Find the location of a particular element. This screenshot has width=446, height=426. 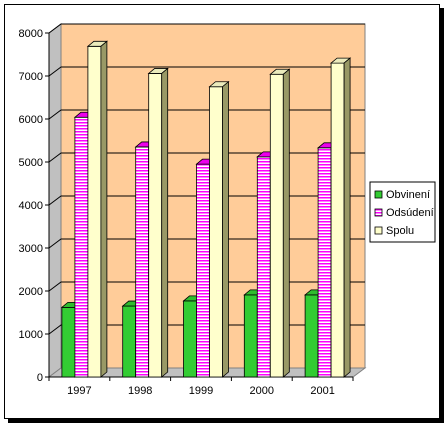

y-tick-label: 3000 is located at coordinates (31, 249).